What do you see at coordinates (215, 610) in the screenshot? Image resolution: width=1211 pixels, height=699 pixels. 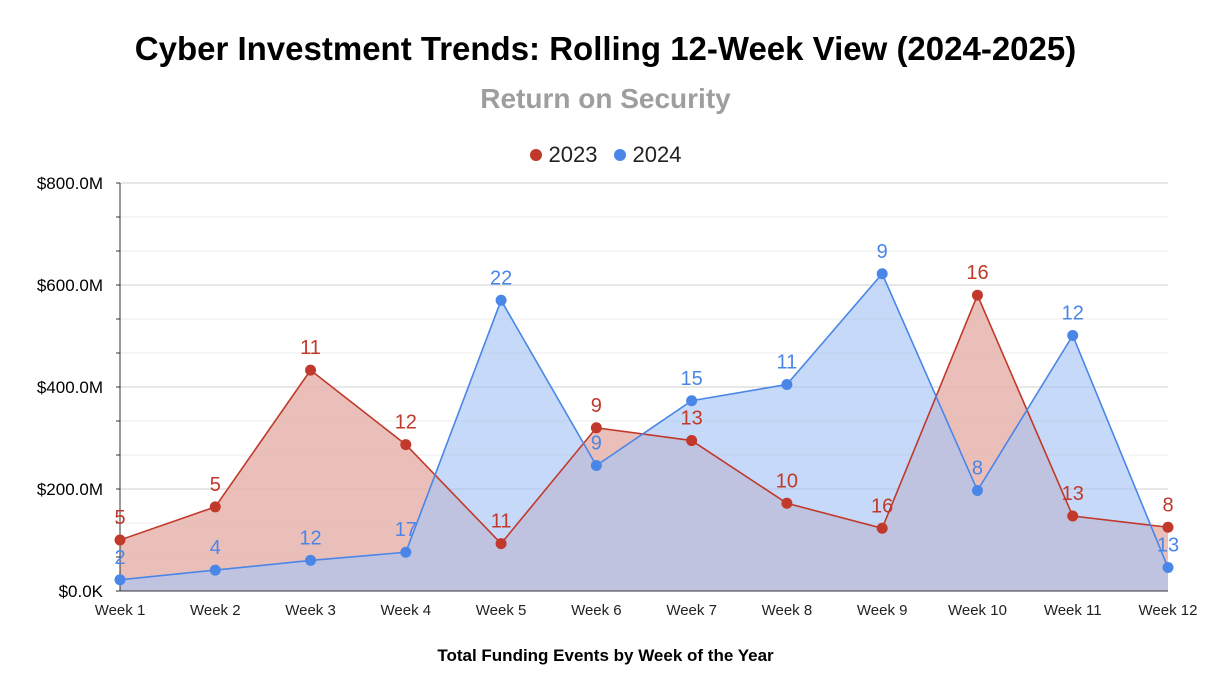 I see `x-tick-label: Week 2` at bounding box center [215, 610].